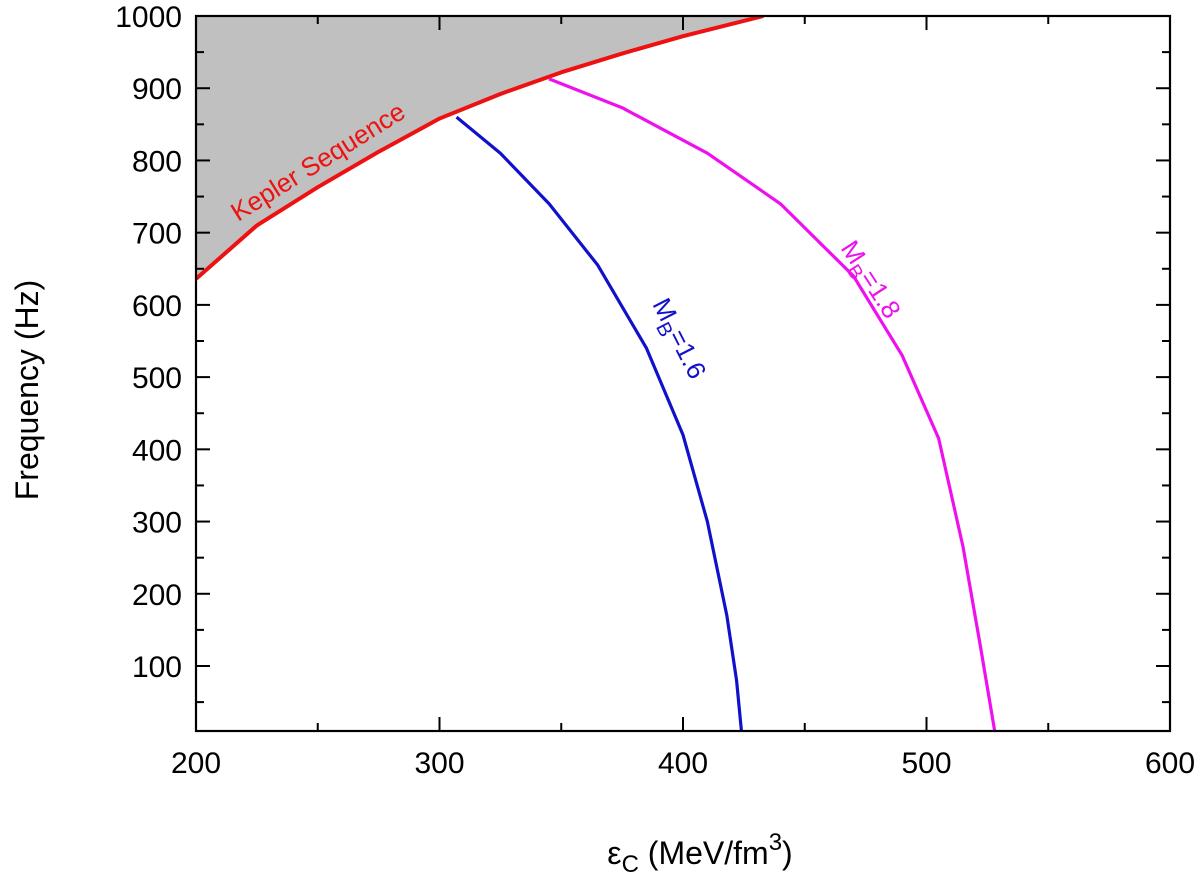 This screenshot has height=880, width=1200. I want to click on shaded-region, so click(480, 147).